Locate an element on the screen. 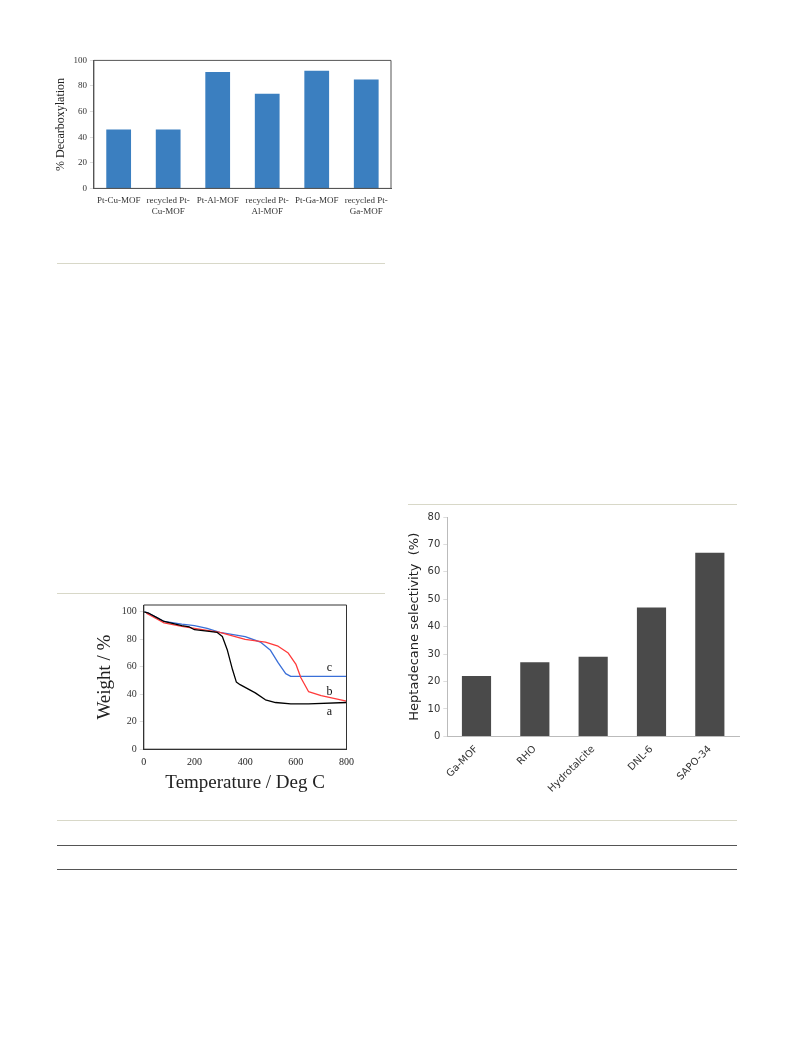 This screenshot has height=1039, width=793. series-label: b is located at coordinates (329, 691).